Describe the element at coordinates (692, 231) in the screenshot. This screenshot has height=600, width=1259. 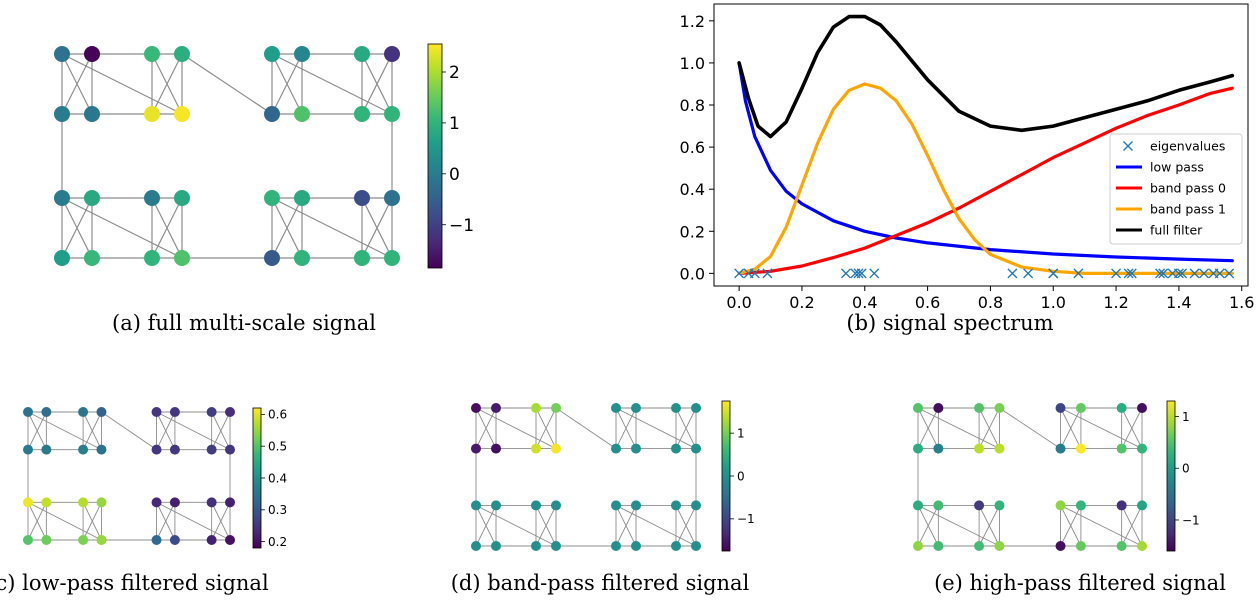
I see `y-tick-label: 0.2` at that location.